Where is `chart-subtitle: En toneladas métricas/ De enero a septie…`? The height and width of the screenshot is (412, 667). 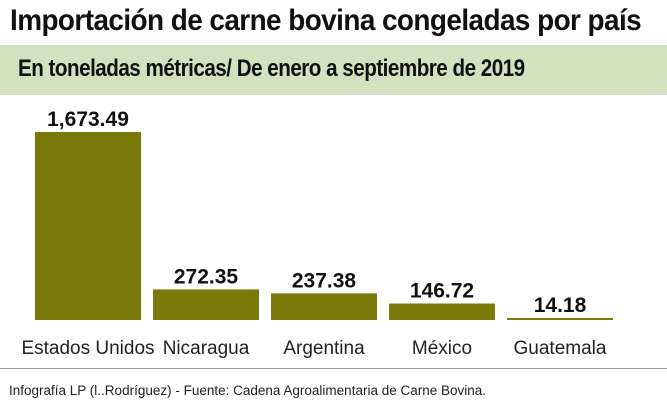 chart-subtitle: En toneladas métricas/ De enero a septie… is located at coordinates (271, 68).